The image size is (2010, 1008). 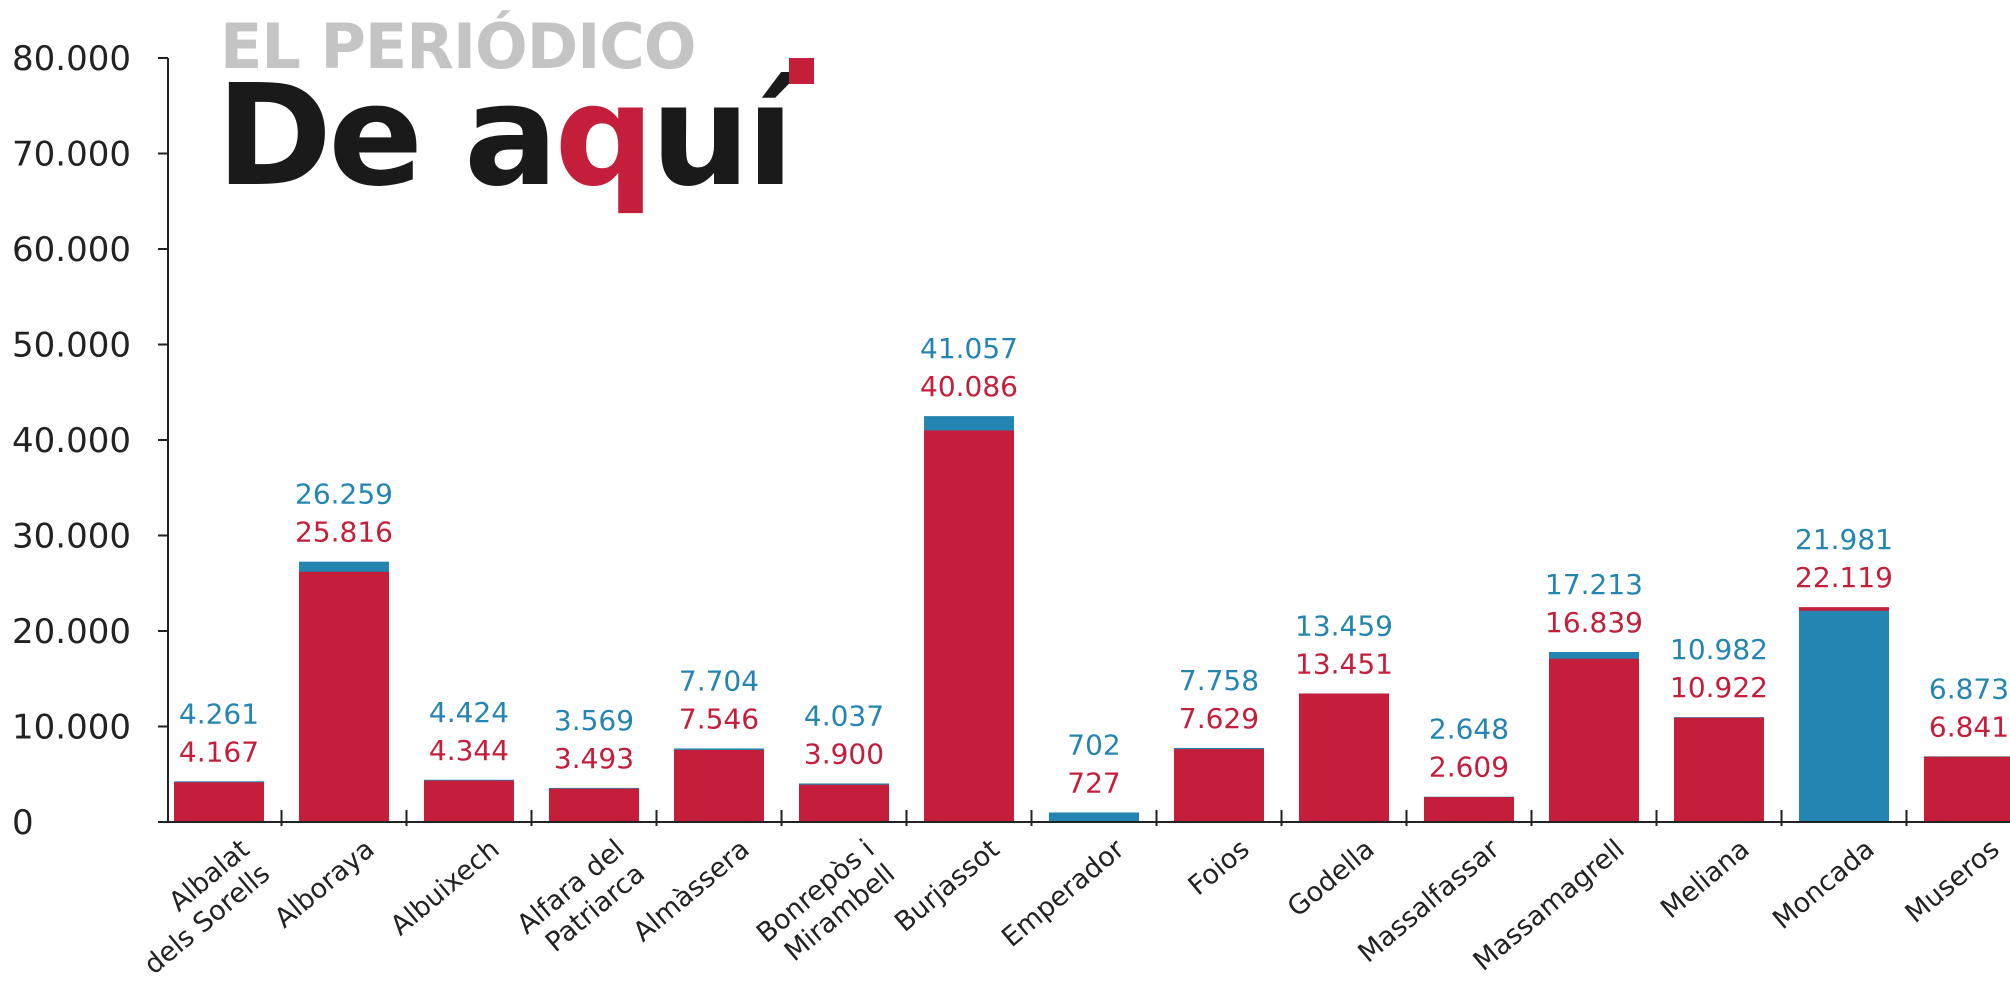 What do you see at coordinates (344, 494) in the screenshot?
I see `value-label-blue: 26.259` at bounding box center [344, 494].